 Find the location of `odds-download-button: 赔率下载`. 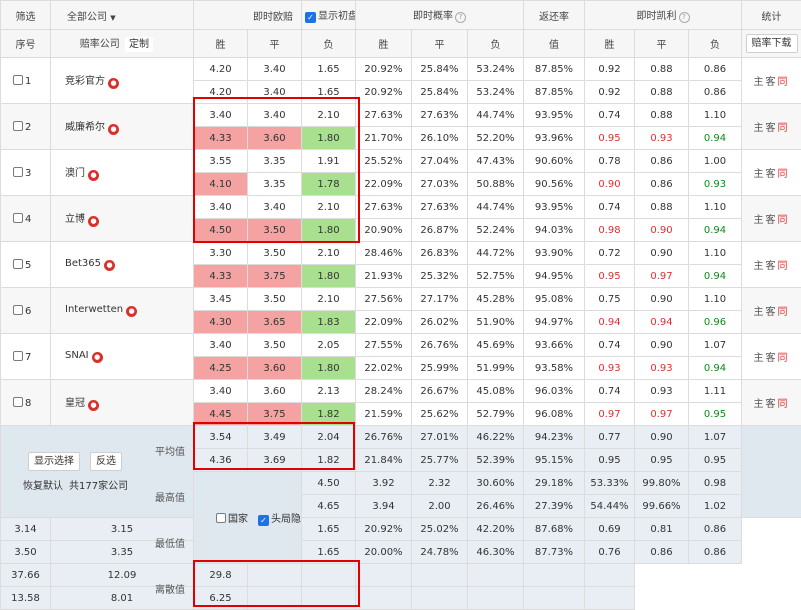

odds-download-button: 赔率下载 is located at coordinates (772, 43).